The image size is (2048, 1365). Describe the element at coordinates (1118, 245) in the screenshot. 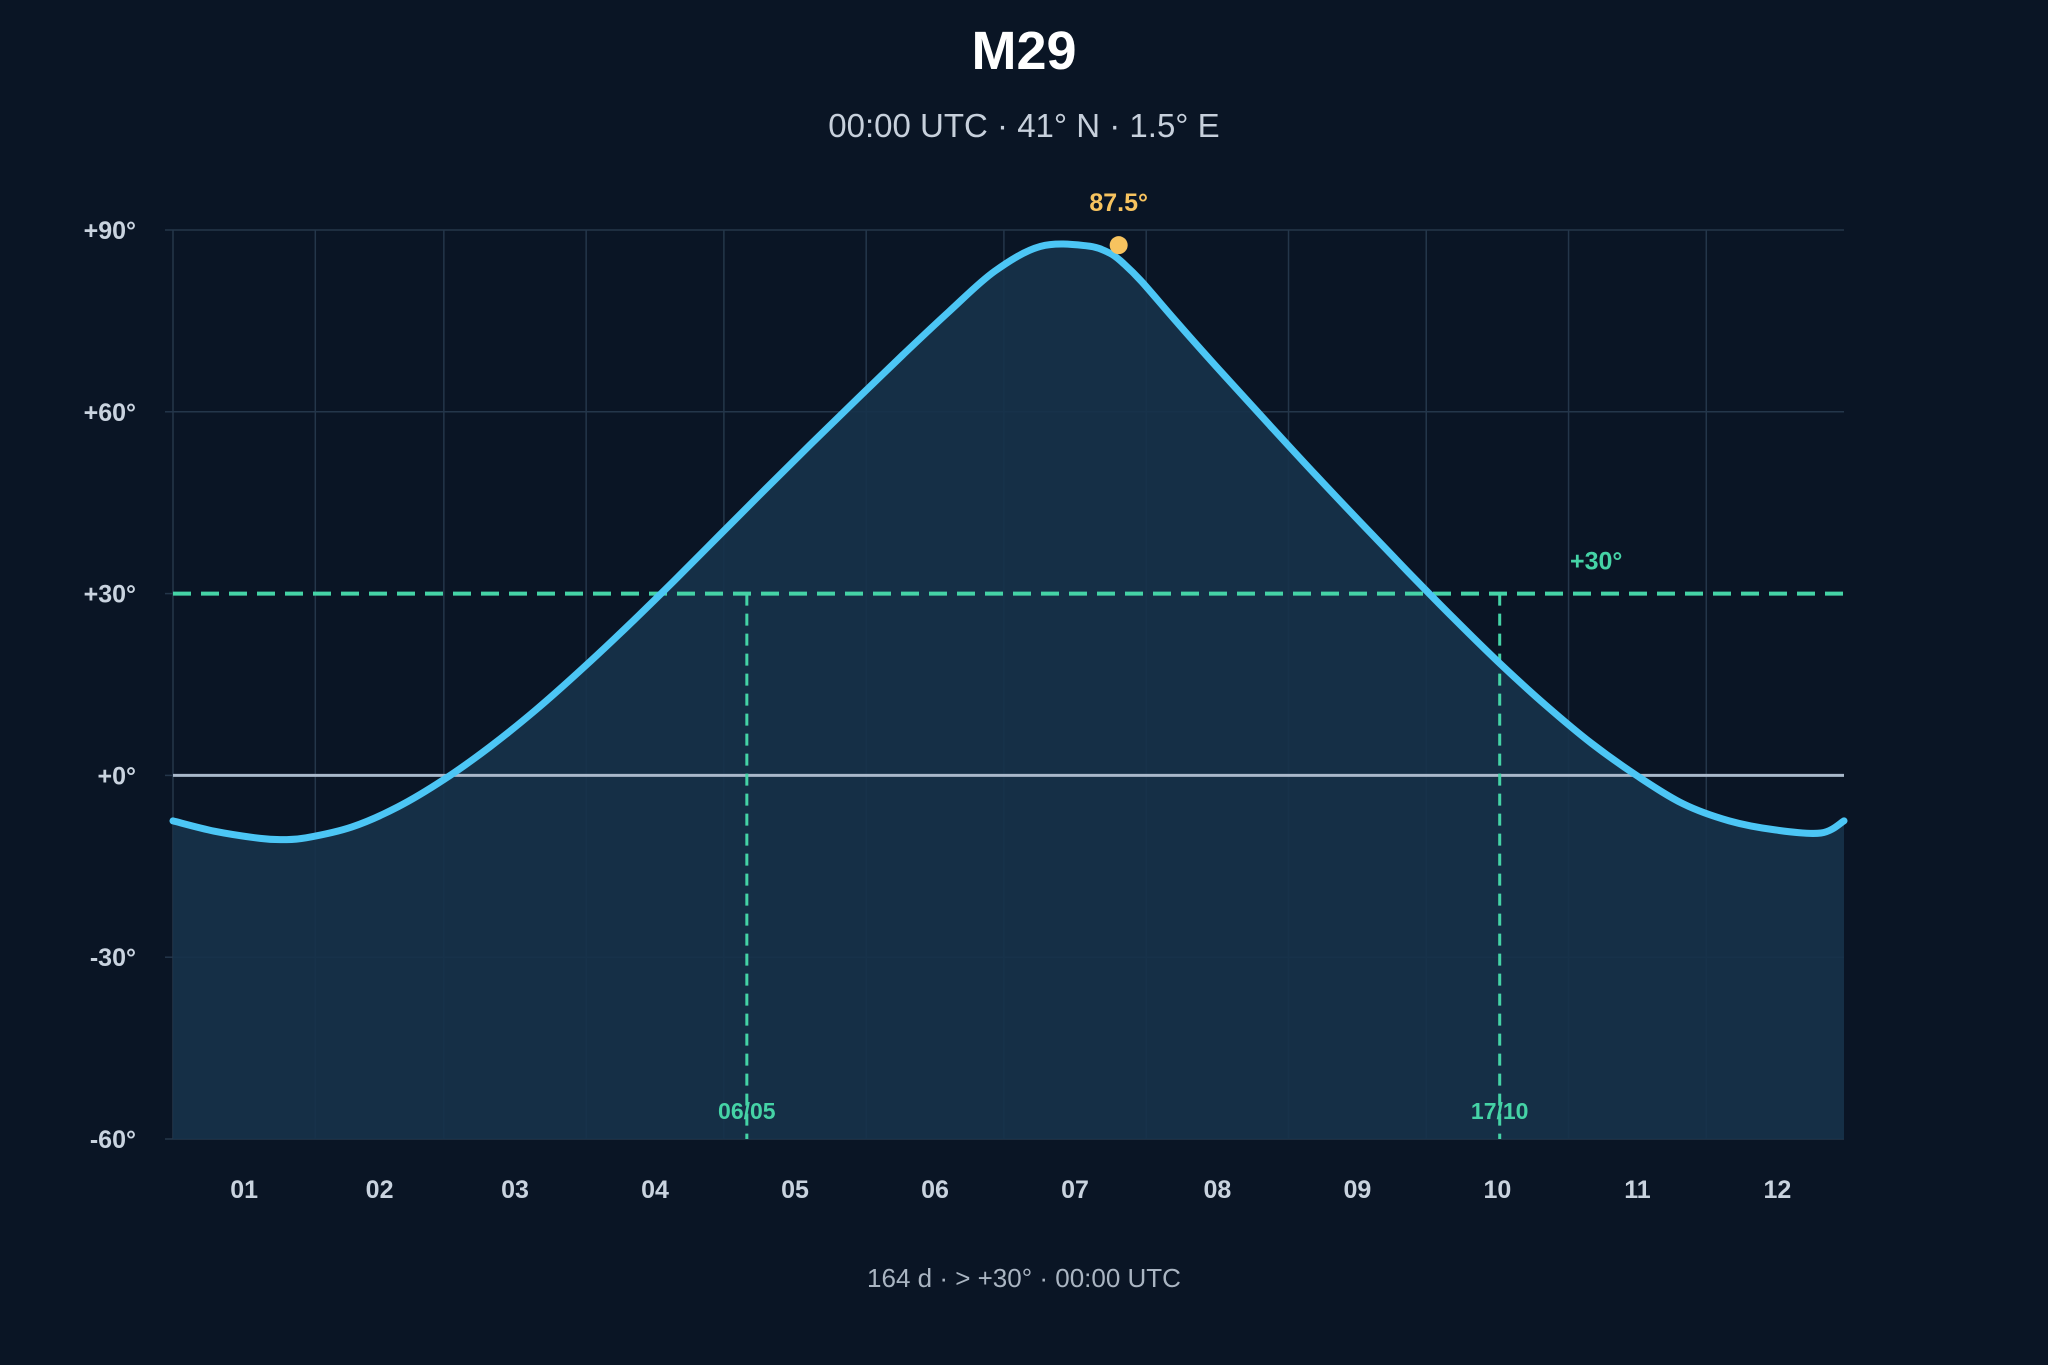

I see `peak-marker` at that location.